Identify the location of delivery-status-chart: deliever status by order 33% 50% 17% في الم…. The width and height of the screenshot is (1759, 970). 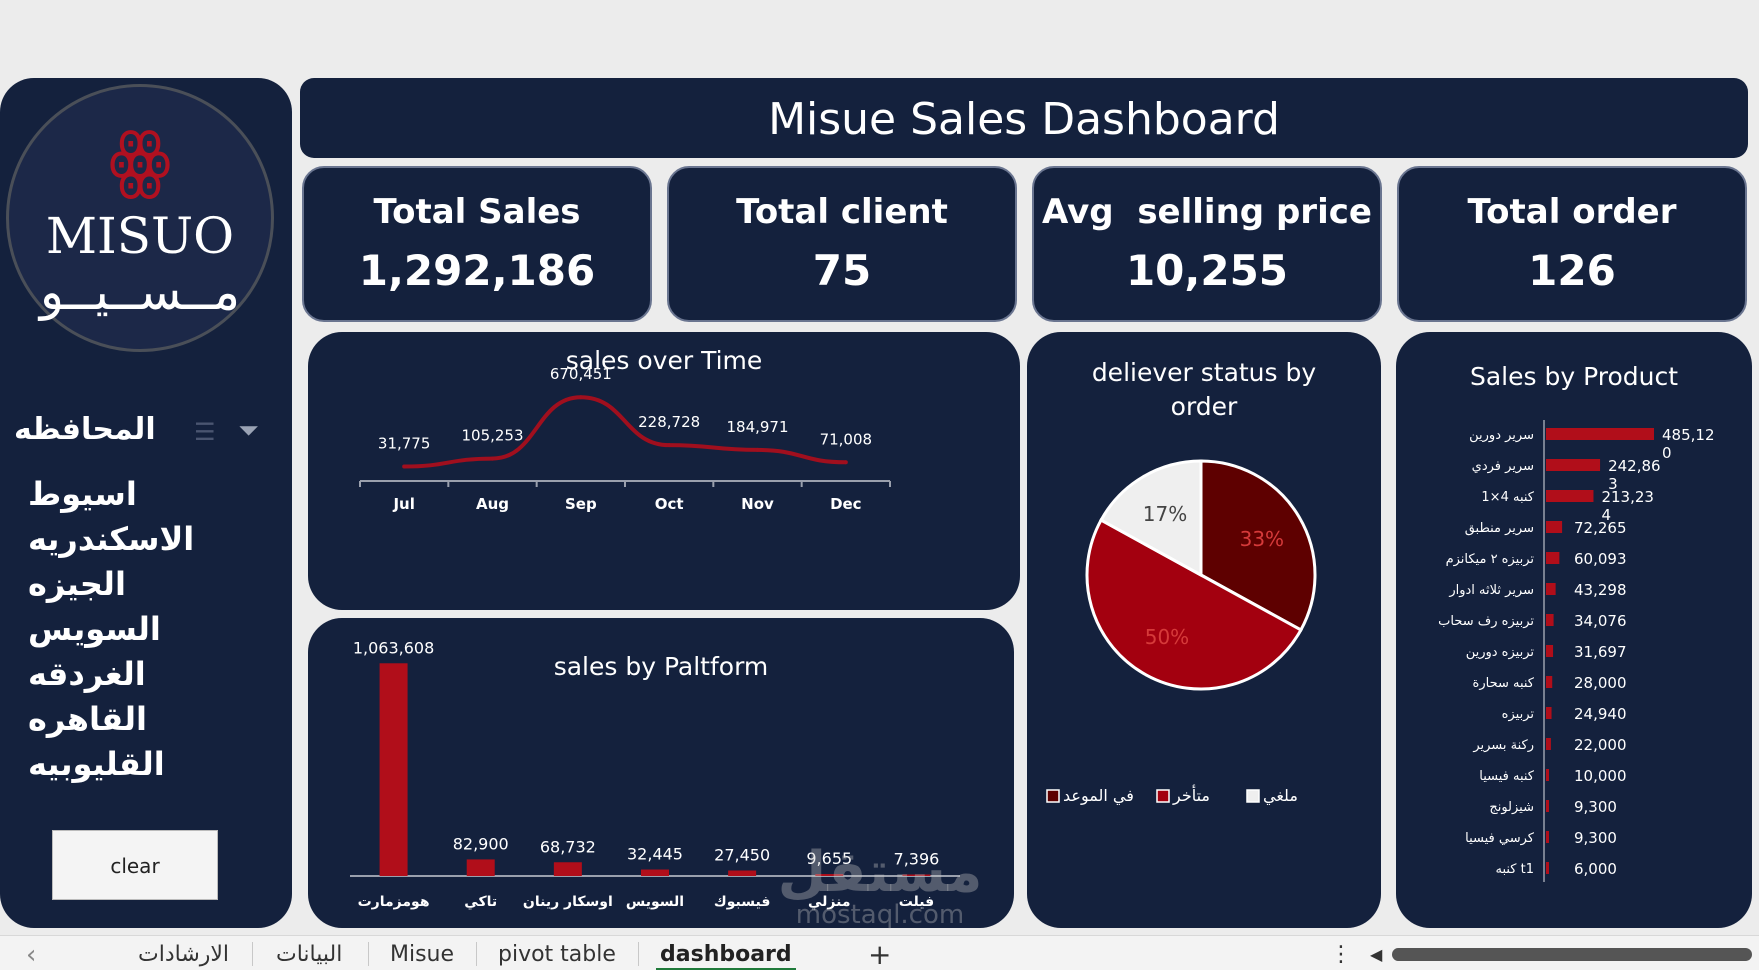
(1204, 630).